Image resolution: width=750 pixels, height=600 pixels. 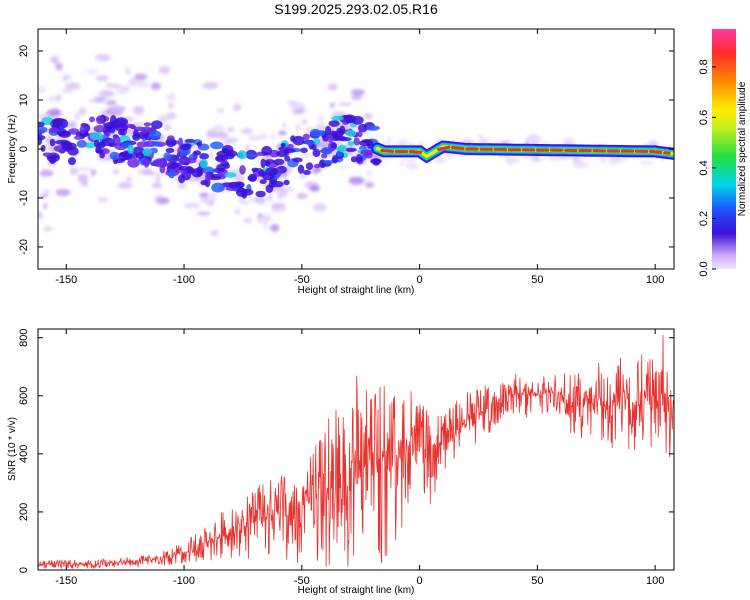 I want to click on colorbar-tick-label: 0.4, so click(x=704, y=167).